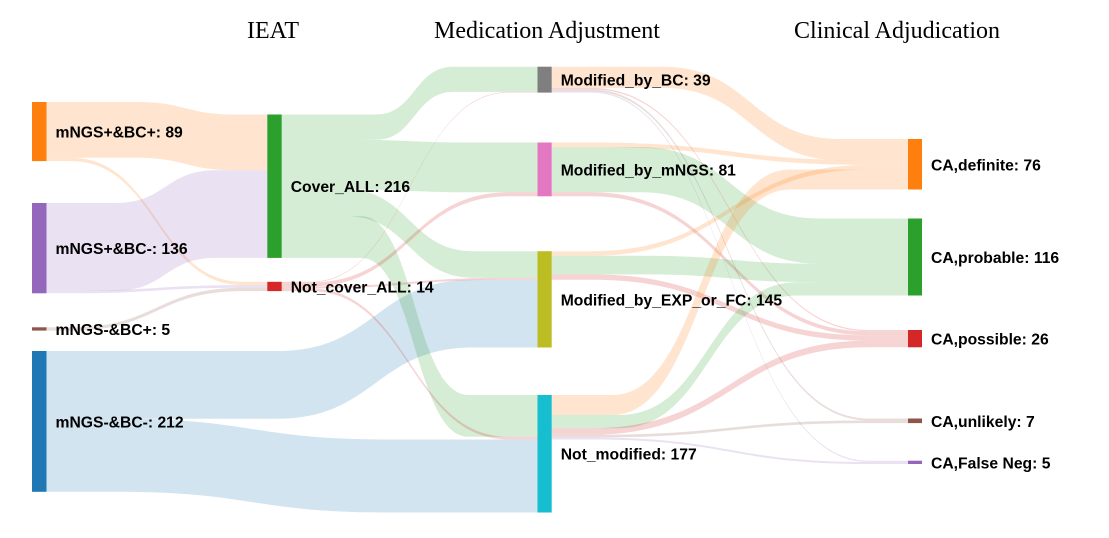 The height and width of the screenshot is (538, 1109). What do you see at coordinates (672, 300) in the screenshot?
I see `svg-text: Modified_by_EXP_or_FC: 145` at bounding box center [672, 300].